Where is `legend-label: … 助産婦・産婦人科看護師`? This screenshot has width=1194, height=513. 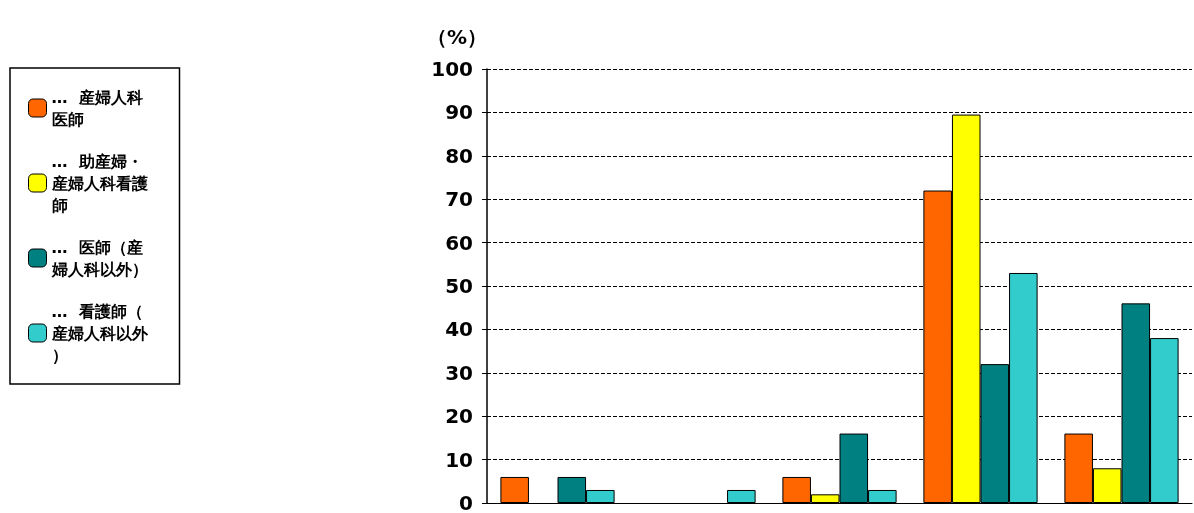 legend-label: … 助産婦・産婦人科看護師 is located at coordinates (99, 183).